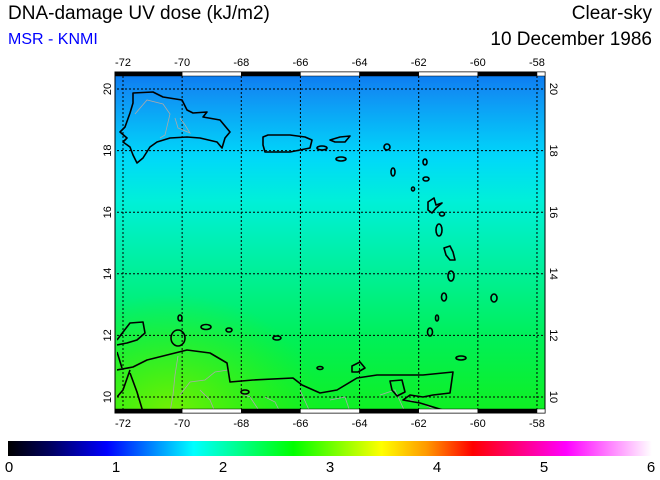 This screenshot has height=480, width=660. Describe the element at coordinates (108, 335) in the screenshot. I see `lat-label-left: 12` at that location.